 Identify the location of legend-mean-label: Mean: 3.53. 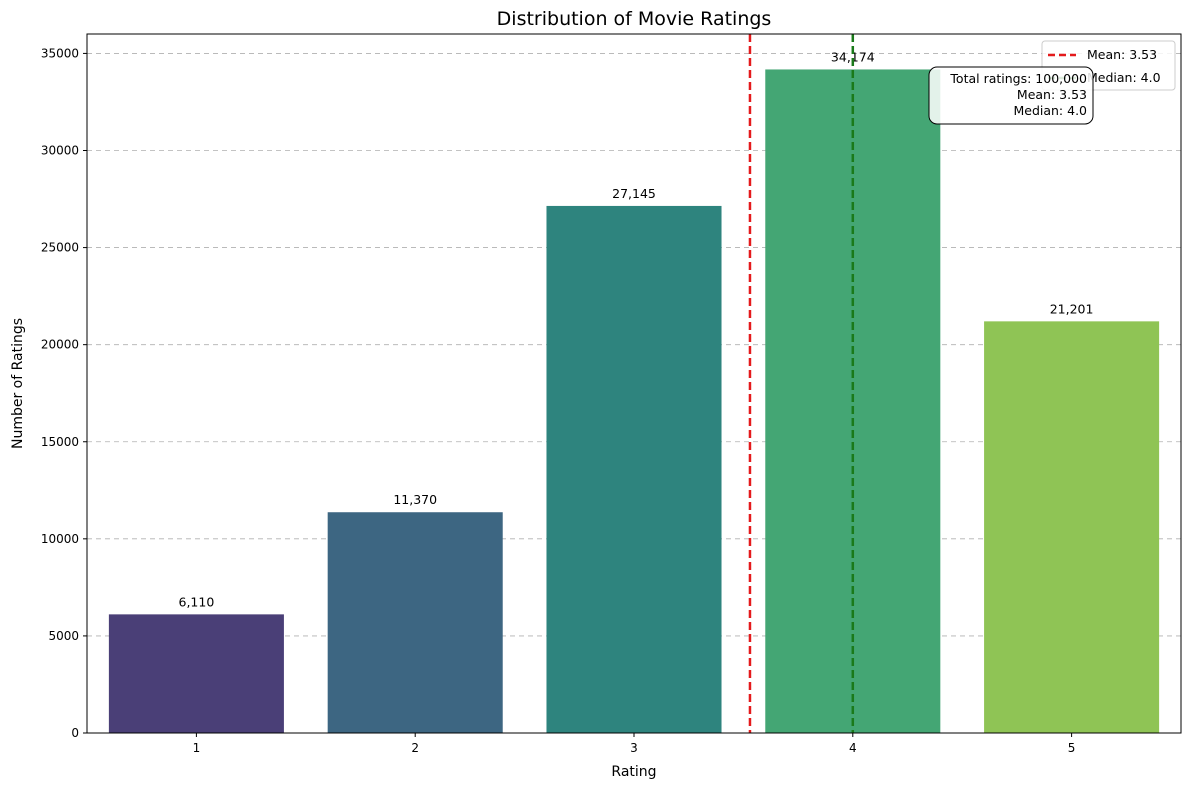
(1122, 54).